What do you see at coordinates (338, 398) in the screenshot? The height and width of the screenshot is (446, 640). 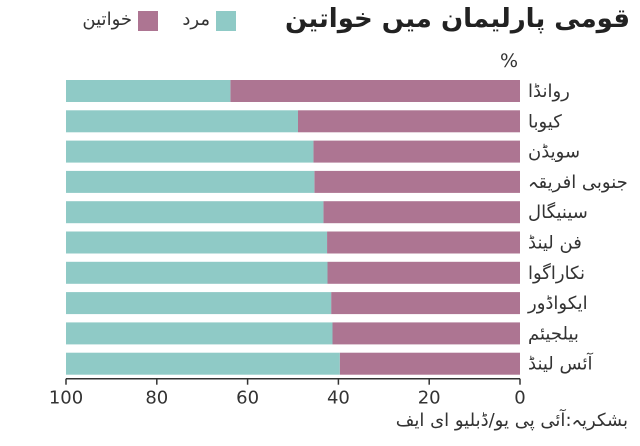 I see `x-tick-label-3: 40` at bounding box center [338, 398].